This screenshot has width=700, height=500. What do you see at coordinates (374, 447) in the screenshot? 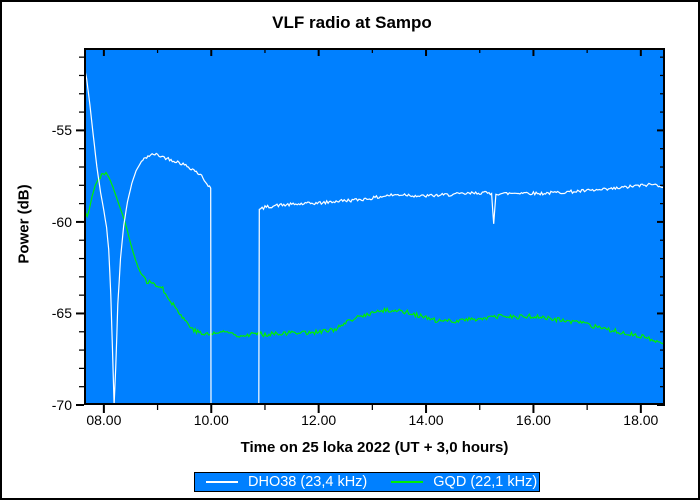
I see `x-axis-label: Time on 25 loka 2022 (UT + 3,0 hours)` at bounding box center [374, 447].